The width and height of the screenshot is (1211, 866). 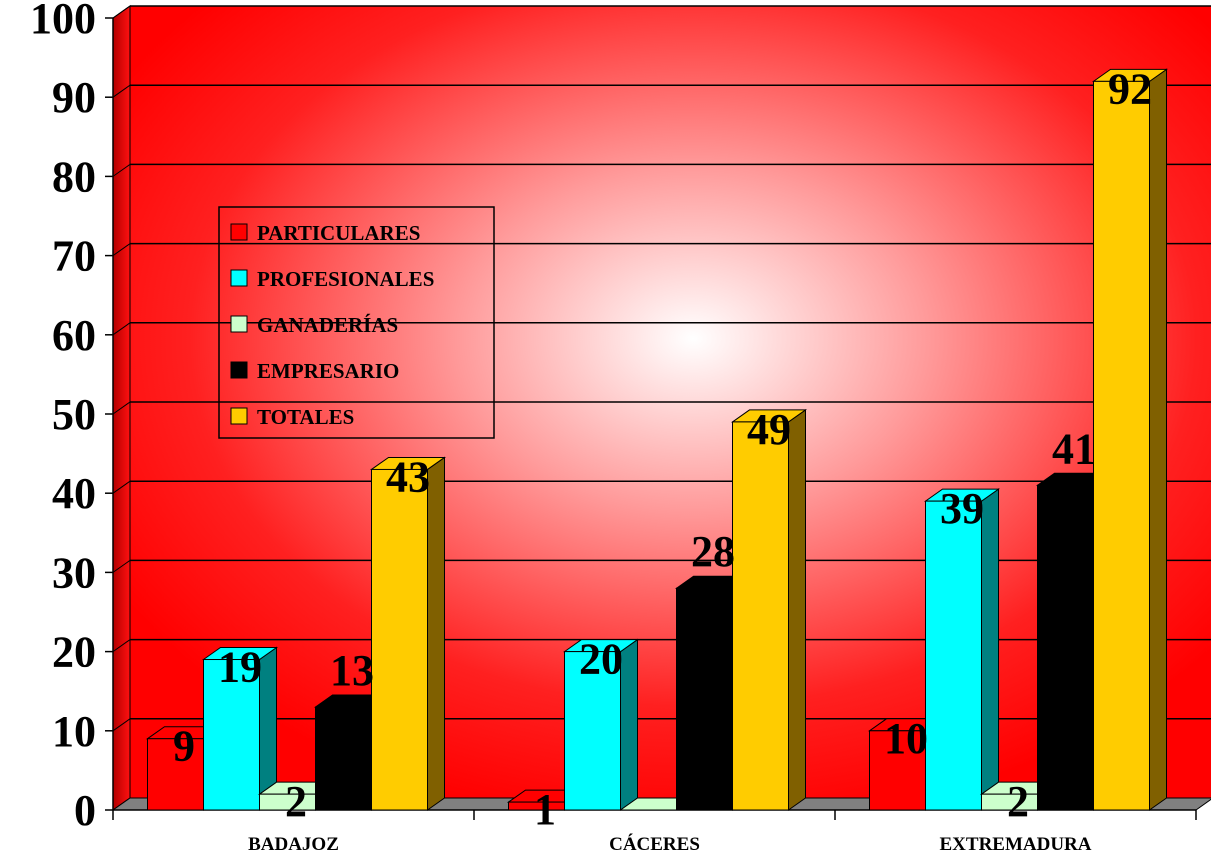 I want to click on data-label: 20, so click(x=601, y=659).